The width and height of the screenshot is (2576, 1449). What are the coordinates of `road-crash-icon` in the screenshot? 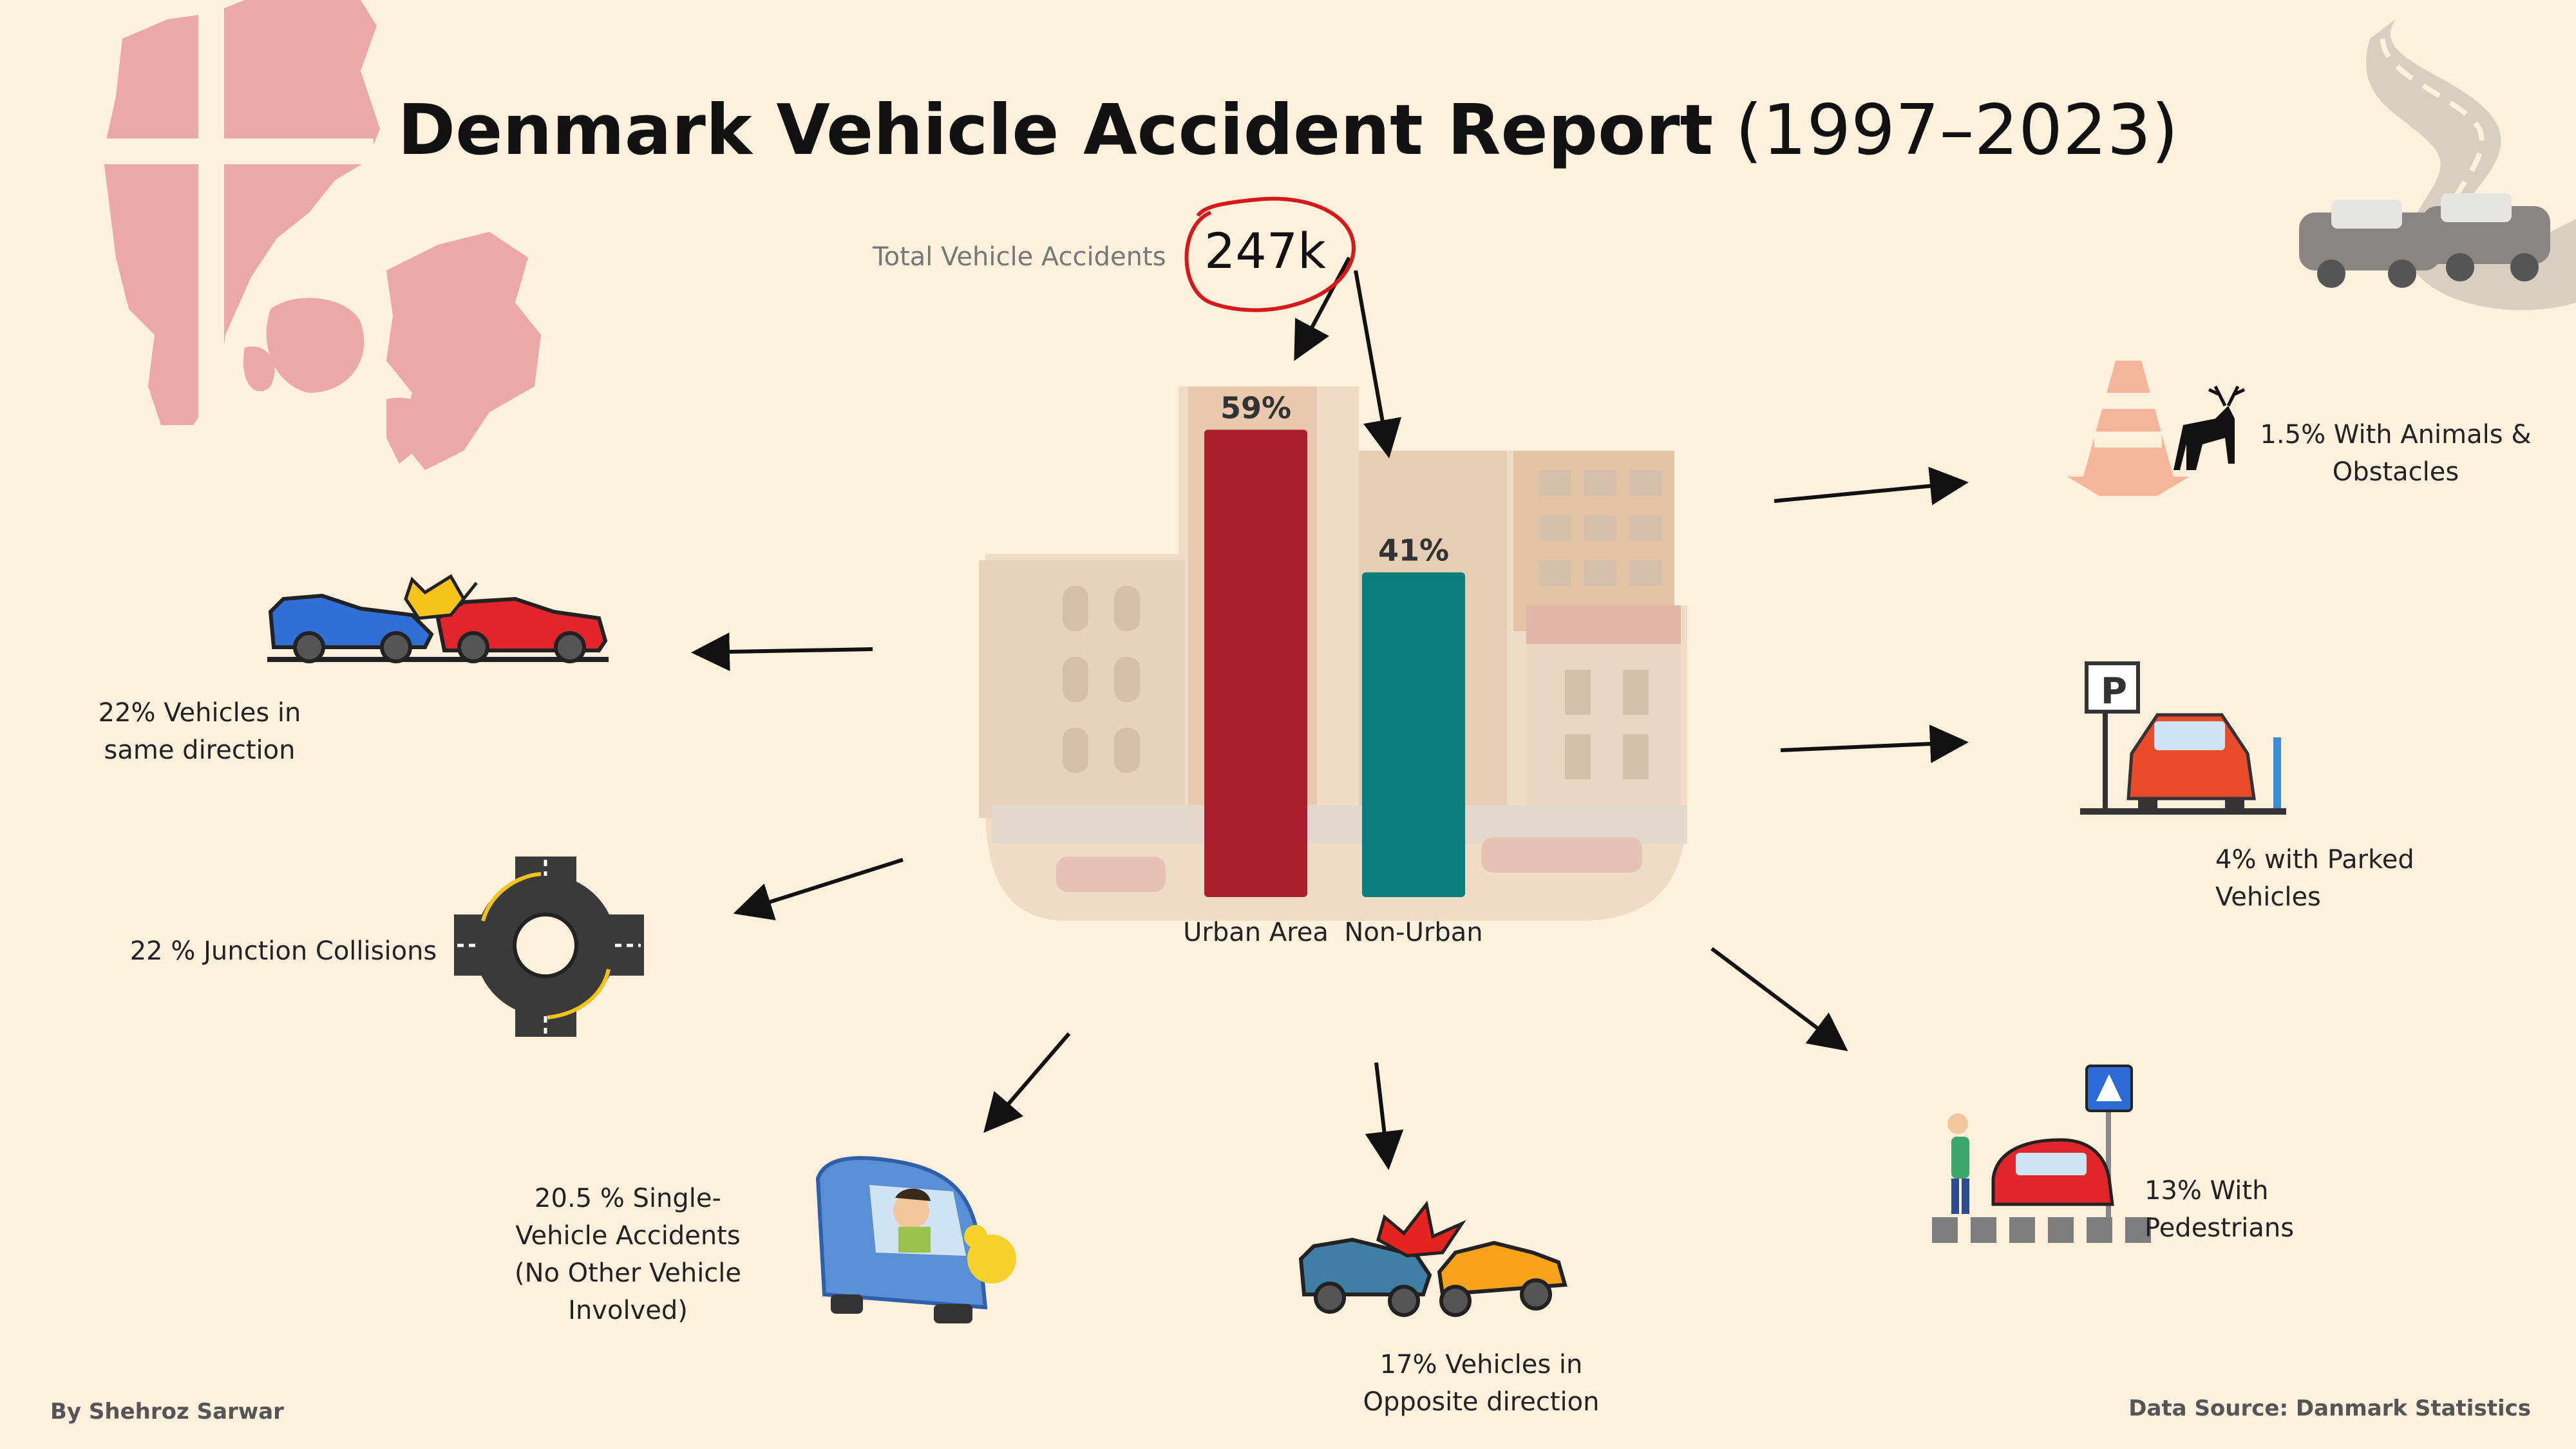 It's located at (2437, 164).